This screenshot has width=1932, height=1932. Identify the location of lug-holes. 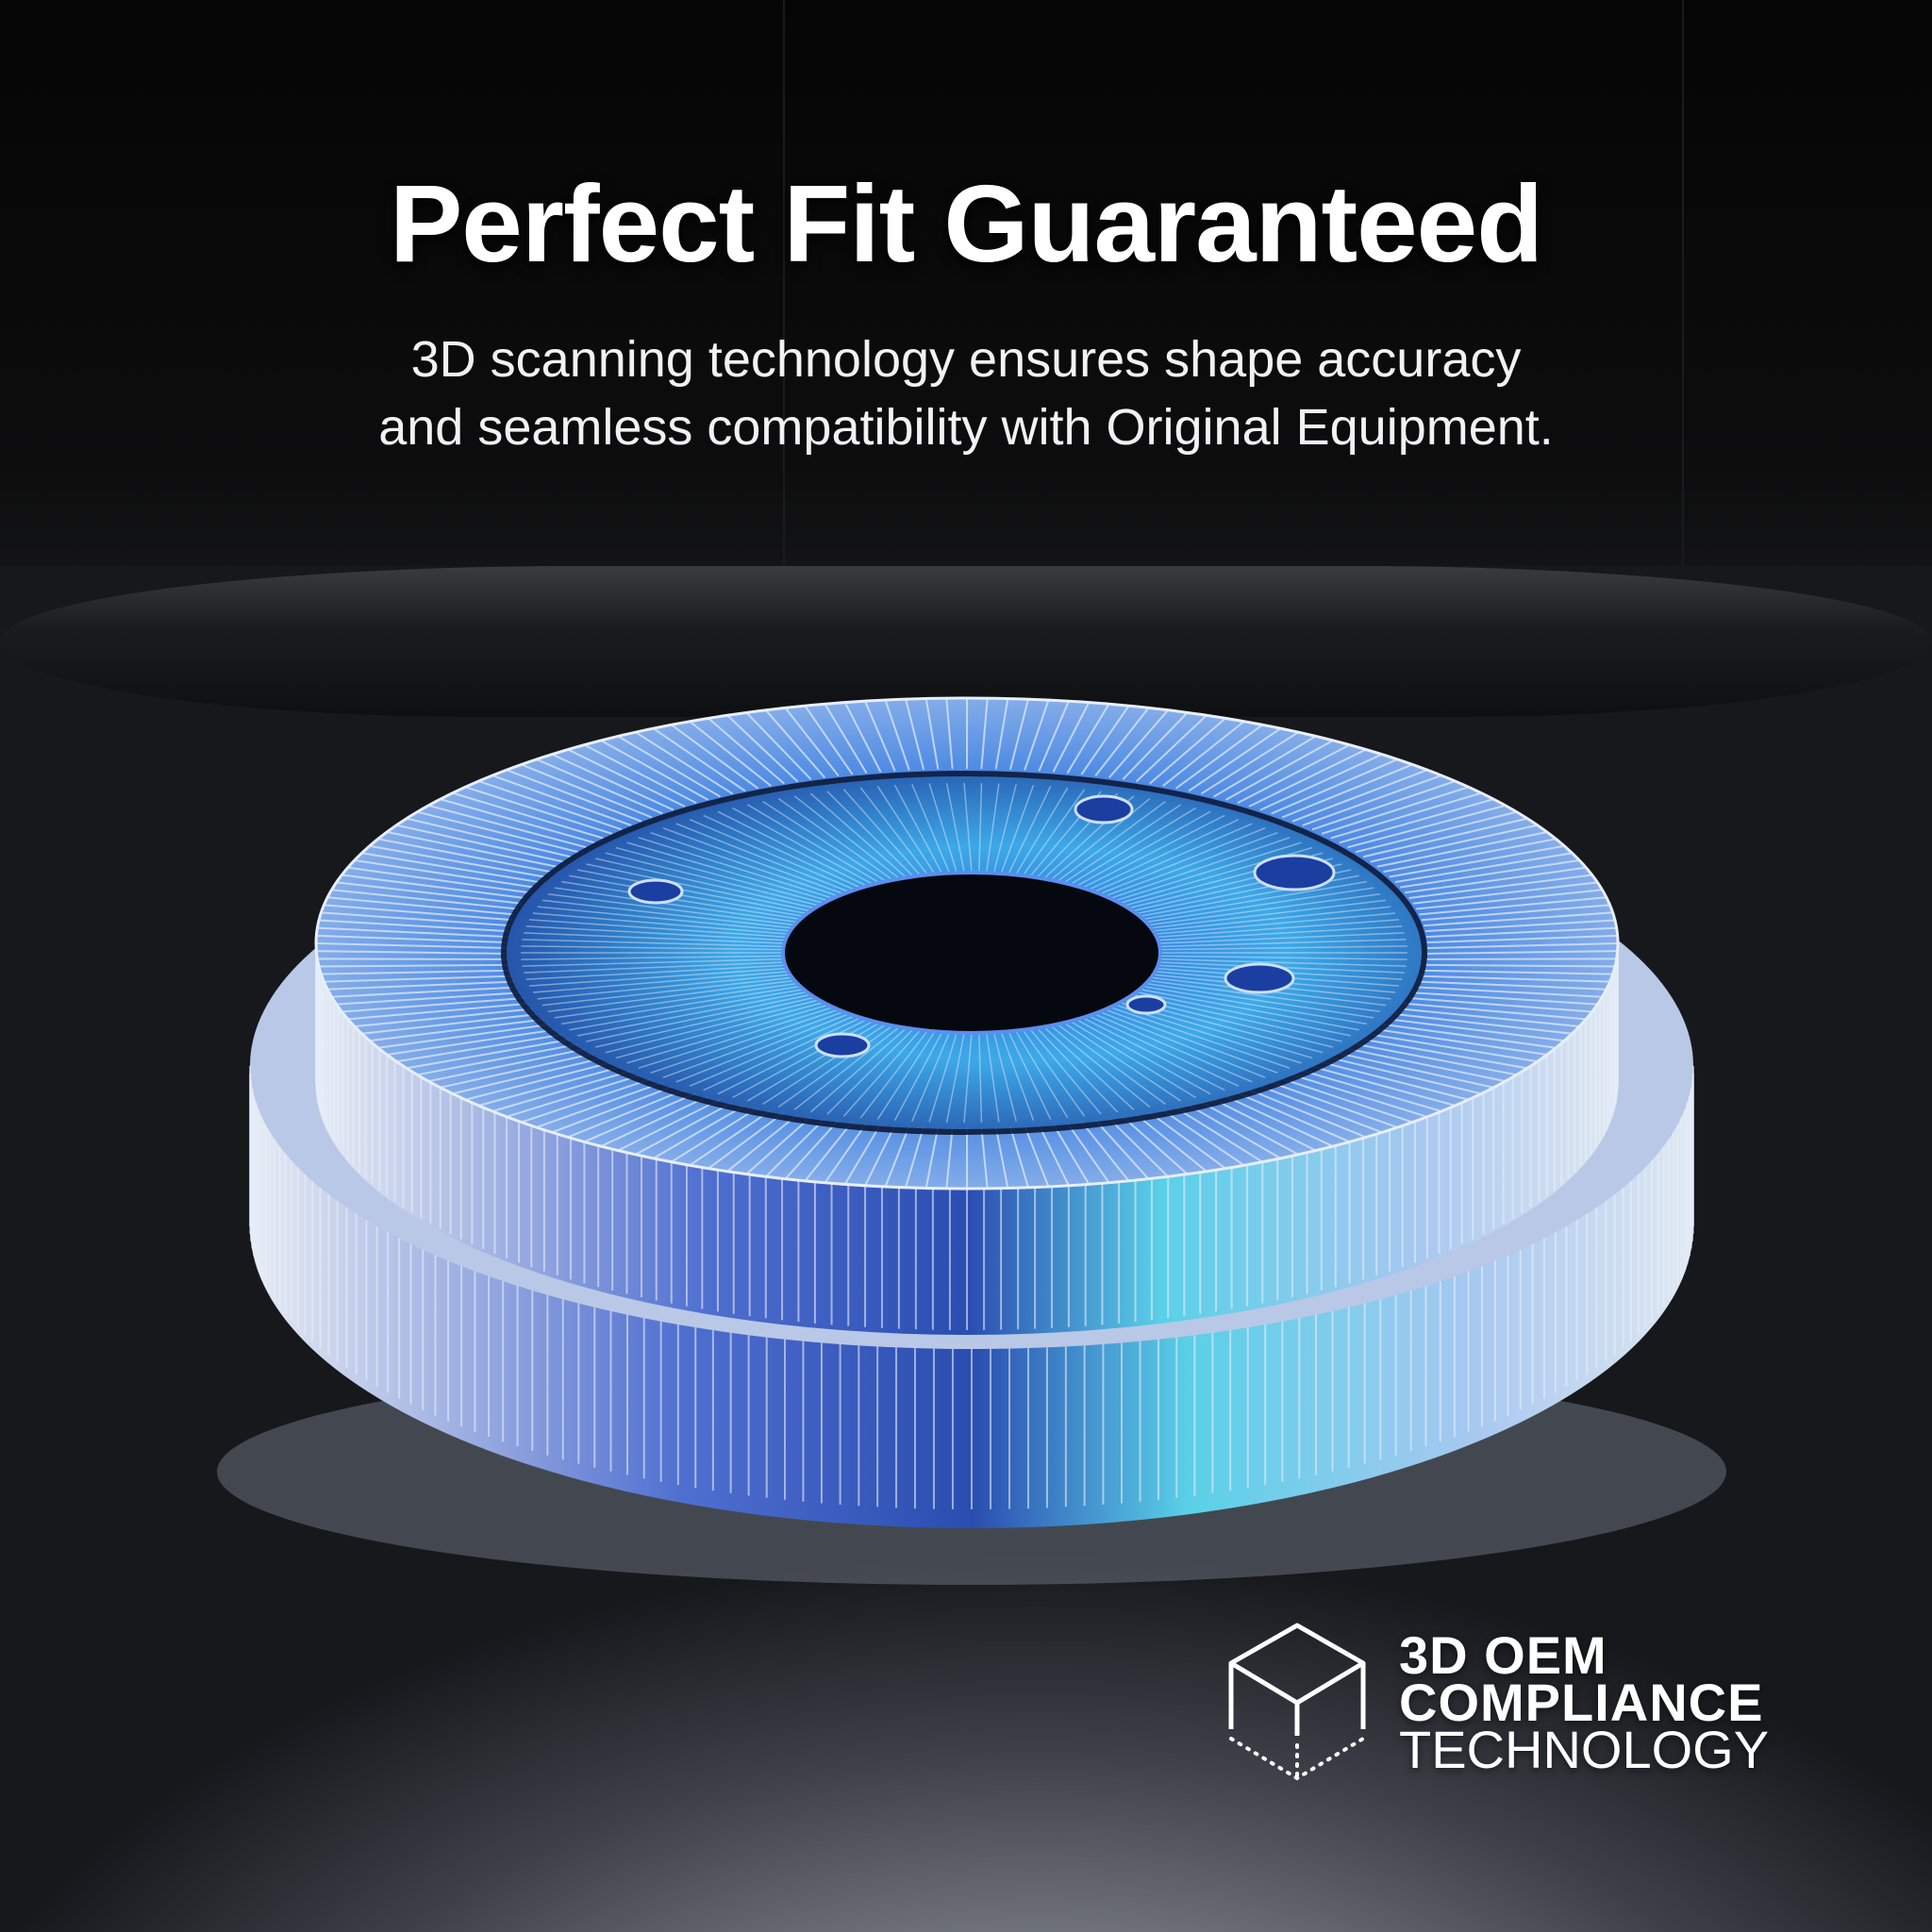
(981, 926).